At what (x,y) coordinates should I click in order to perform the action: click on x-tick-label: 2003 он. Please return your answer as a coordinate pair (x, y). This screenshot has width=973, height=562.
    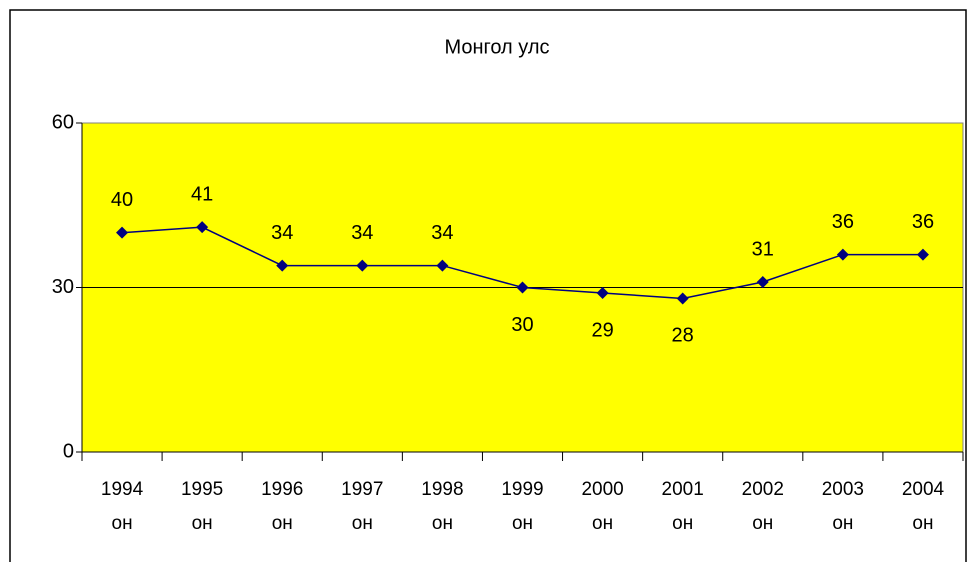
    Looking at the image, I should click on (842, 506).